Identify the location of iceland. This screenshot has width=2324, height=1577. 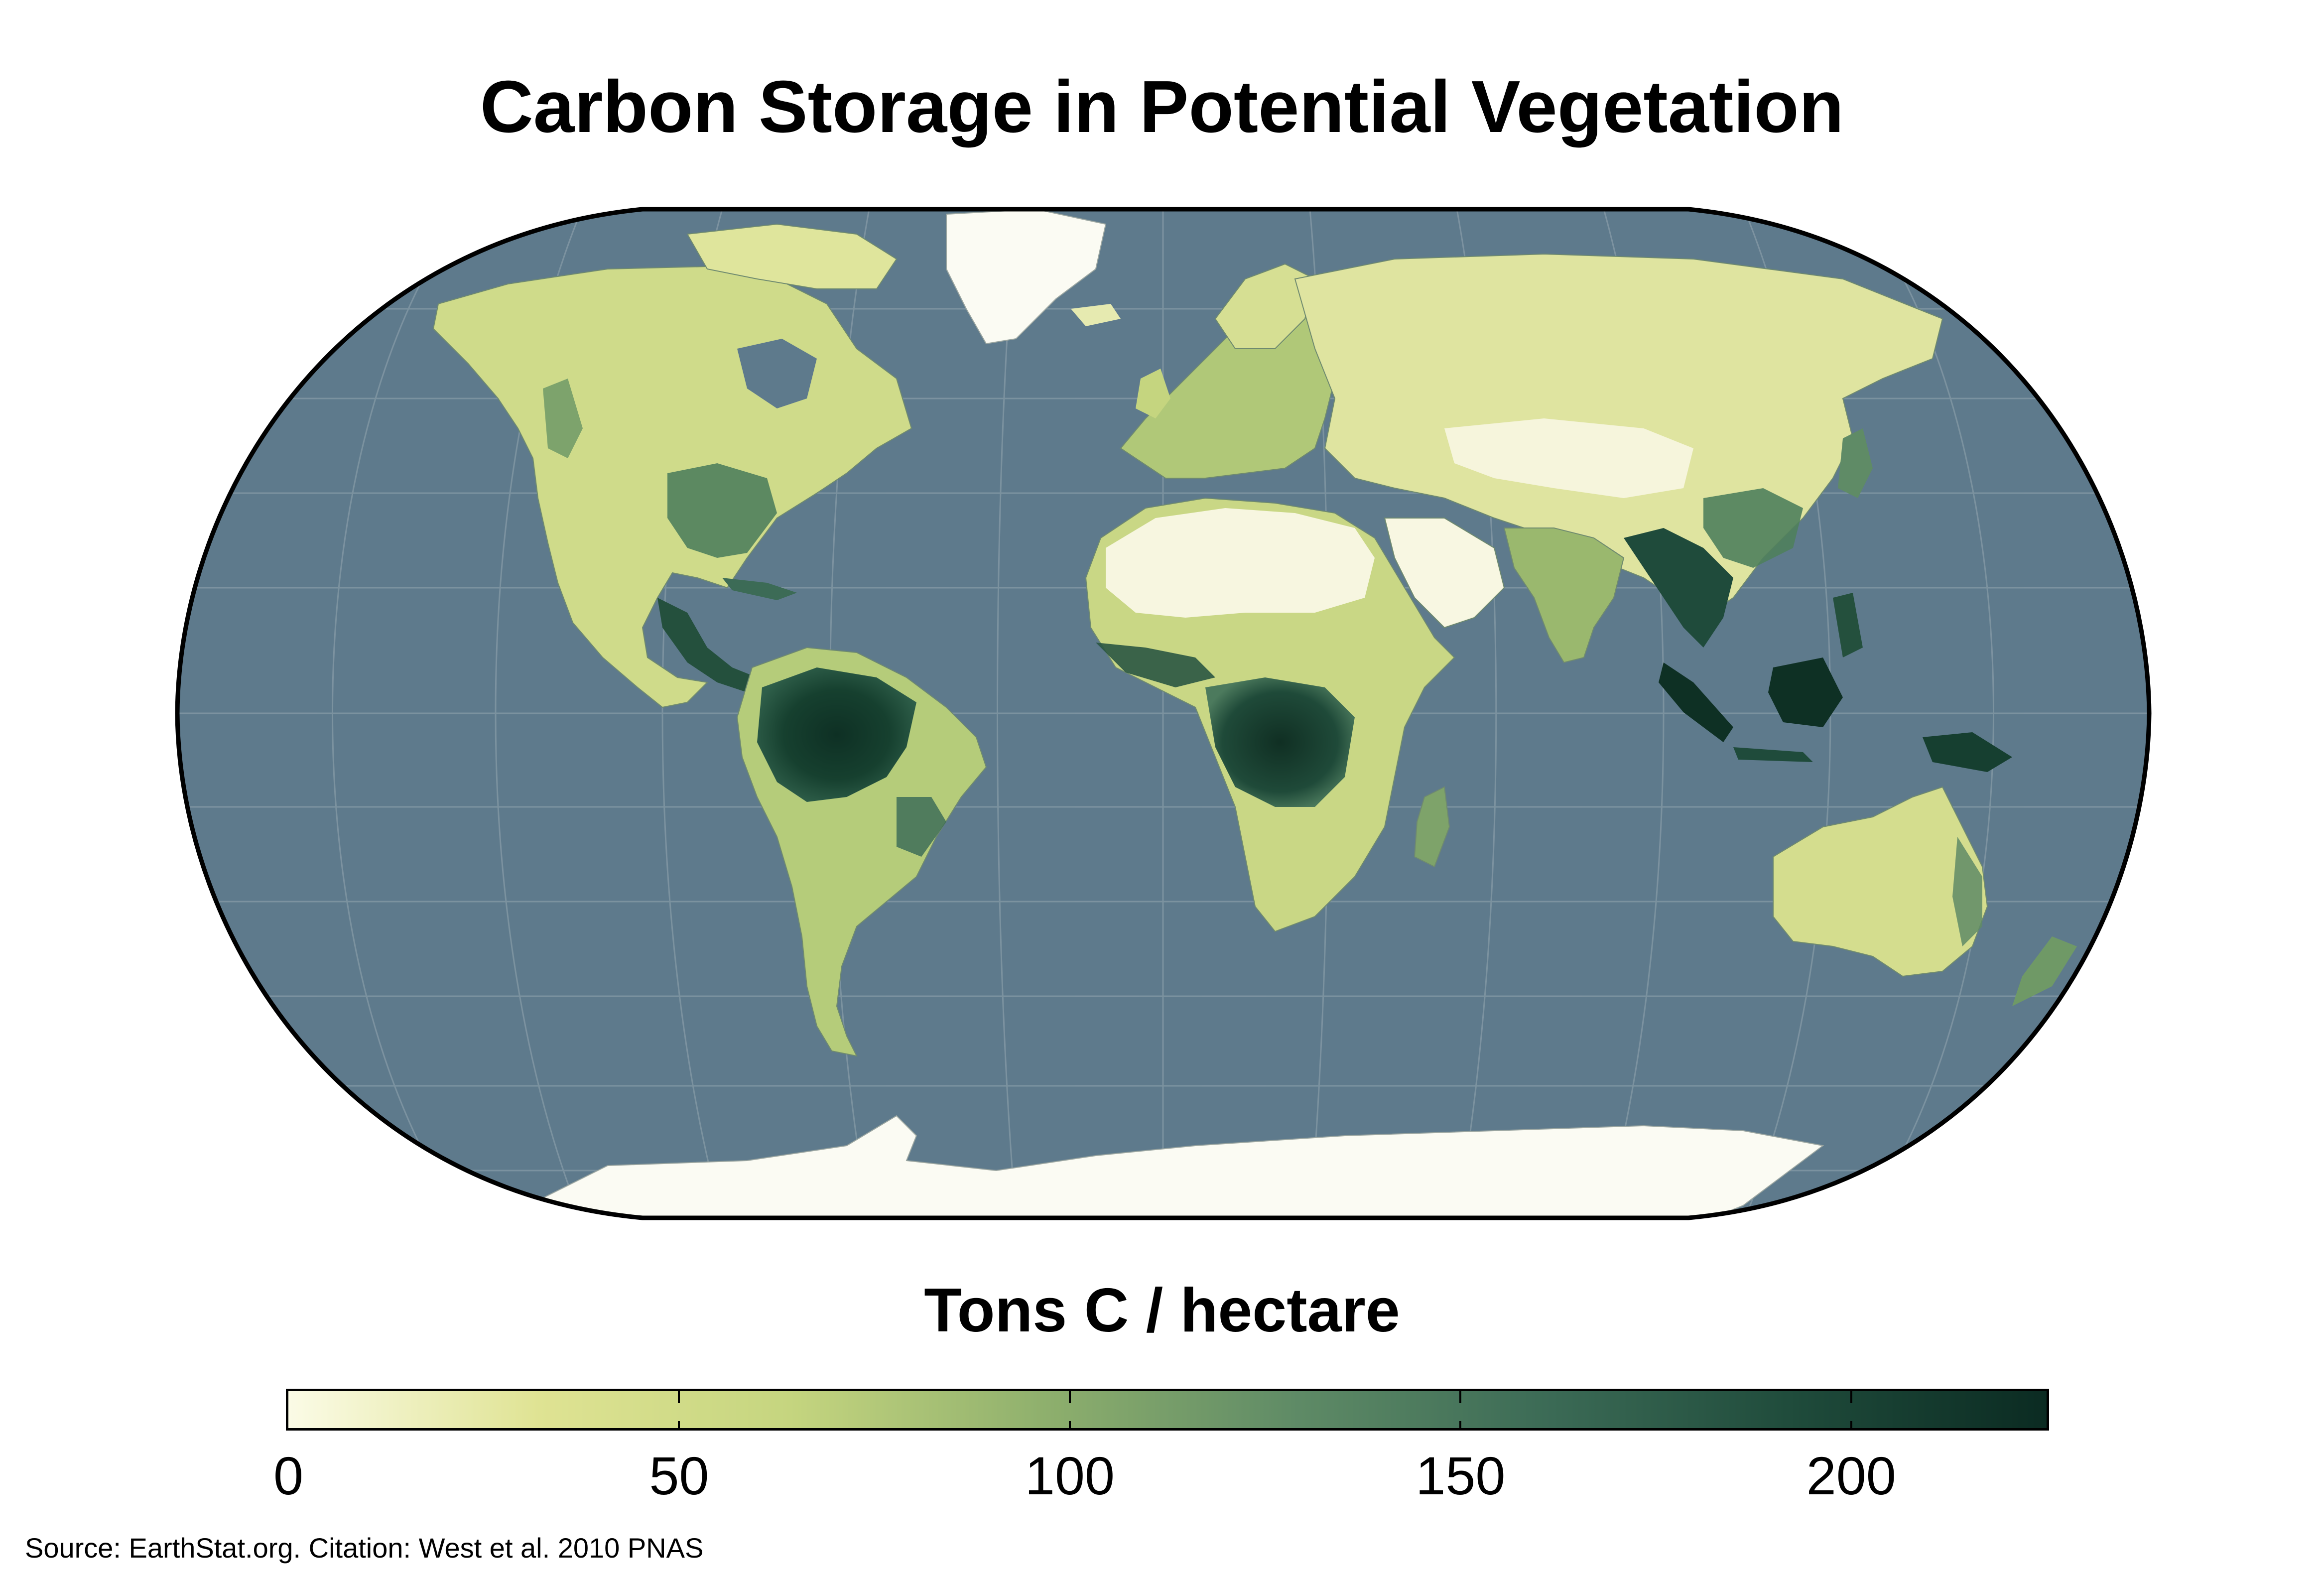
(1096, 315).